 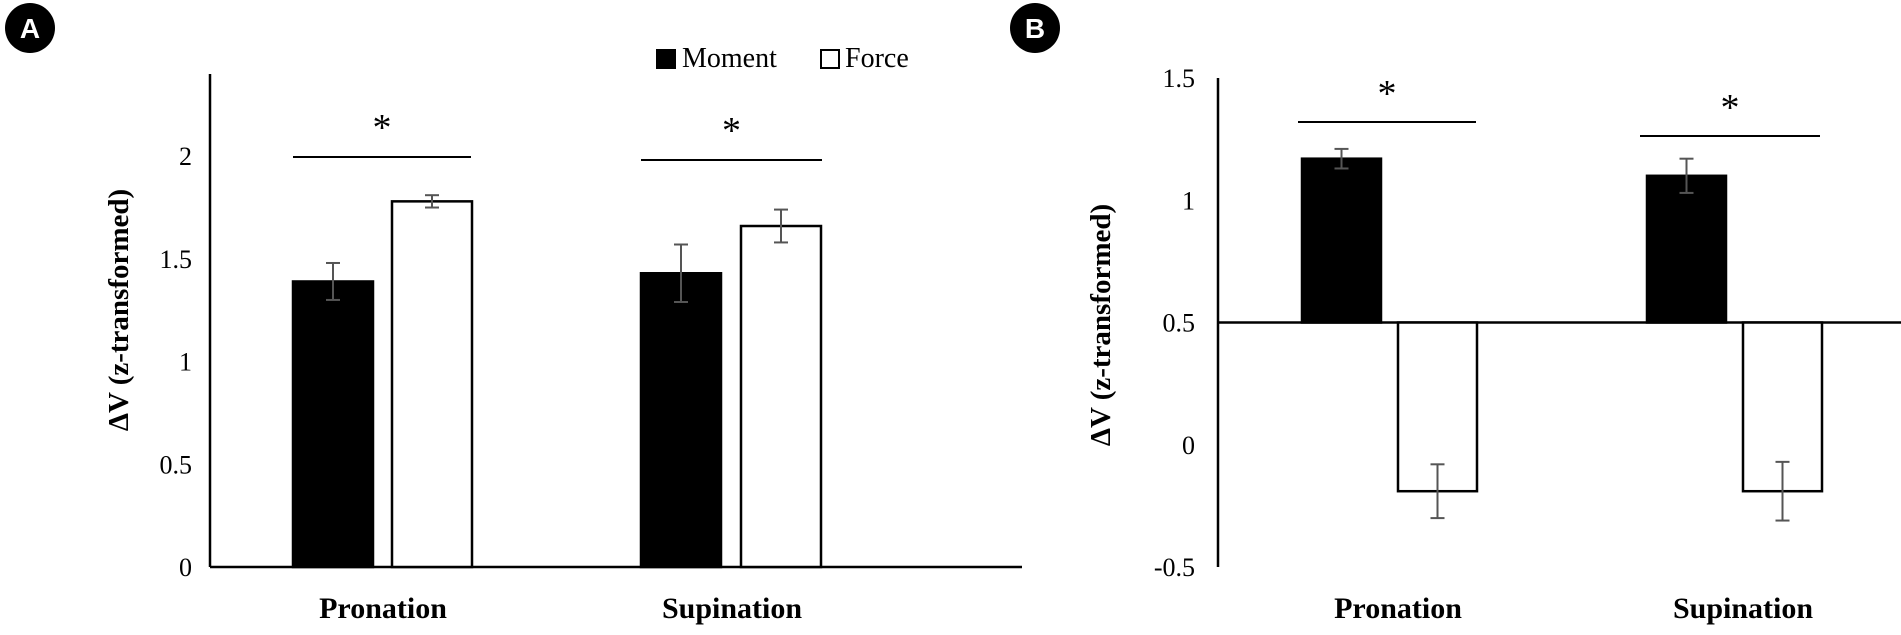 I want to click on panel-b-tick-labels: -0.5 0 0.5 1 1.5, so click(x=1174, y=323).